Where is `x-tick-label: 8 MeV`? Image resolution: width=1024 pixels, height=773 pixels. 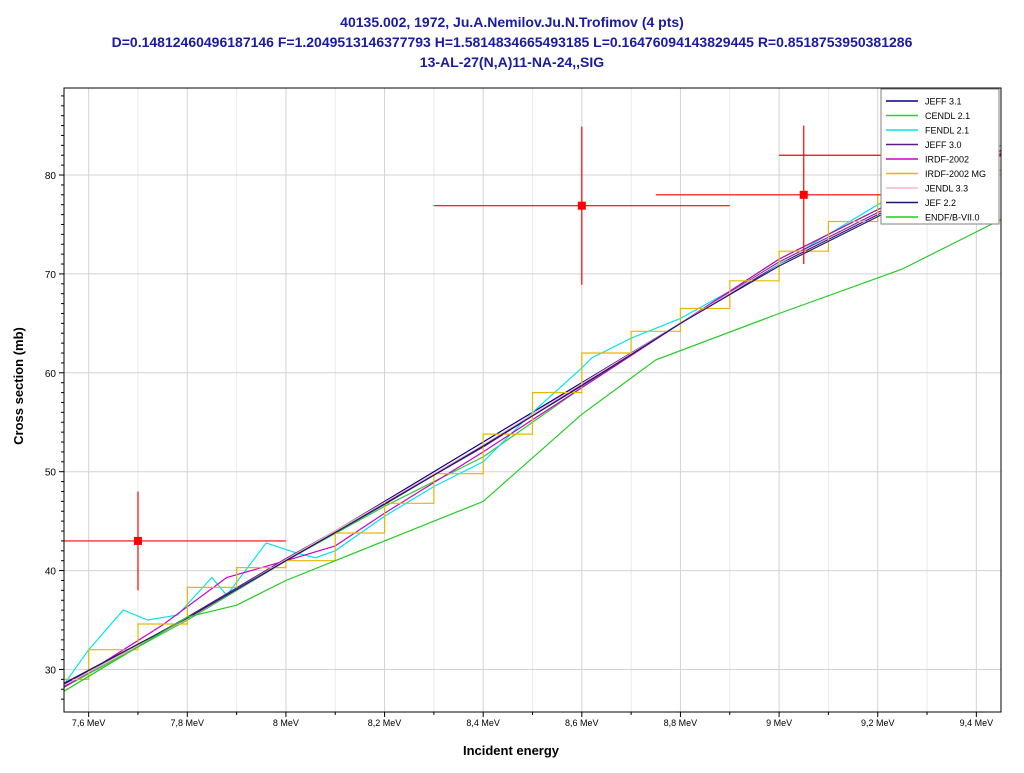 x-tick-label: 8 MeV is located at coordinates (286, 723).